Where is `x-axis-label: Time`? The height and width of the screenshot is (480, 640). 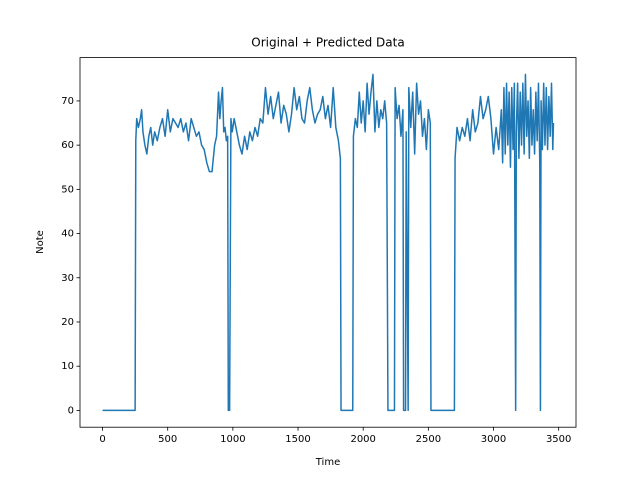 x-axis-label: Time is located at coordinates (327, 462).